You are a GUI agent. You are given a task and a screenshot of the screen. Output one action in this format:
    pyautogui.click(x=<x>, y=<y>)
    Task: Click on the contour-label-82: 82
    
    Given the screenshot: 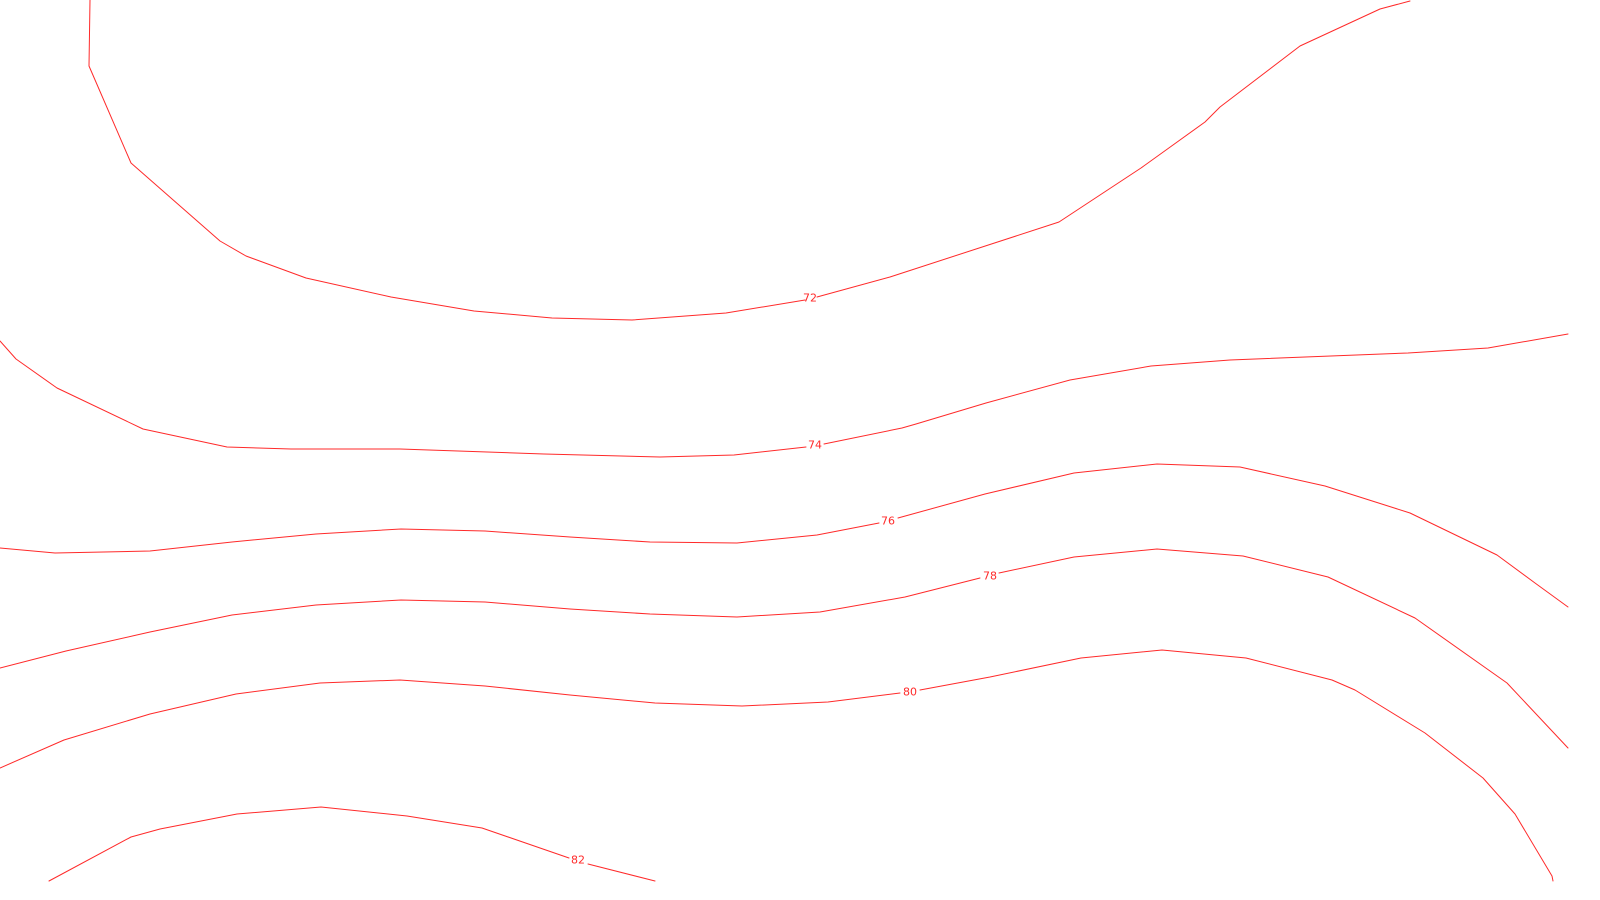 What is the action you would take?
    pyautogui.click(x=578, y=860)
    